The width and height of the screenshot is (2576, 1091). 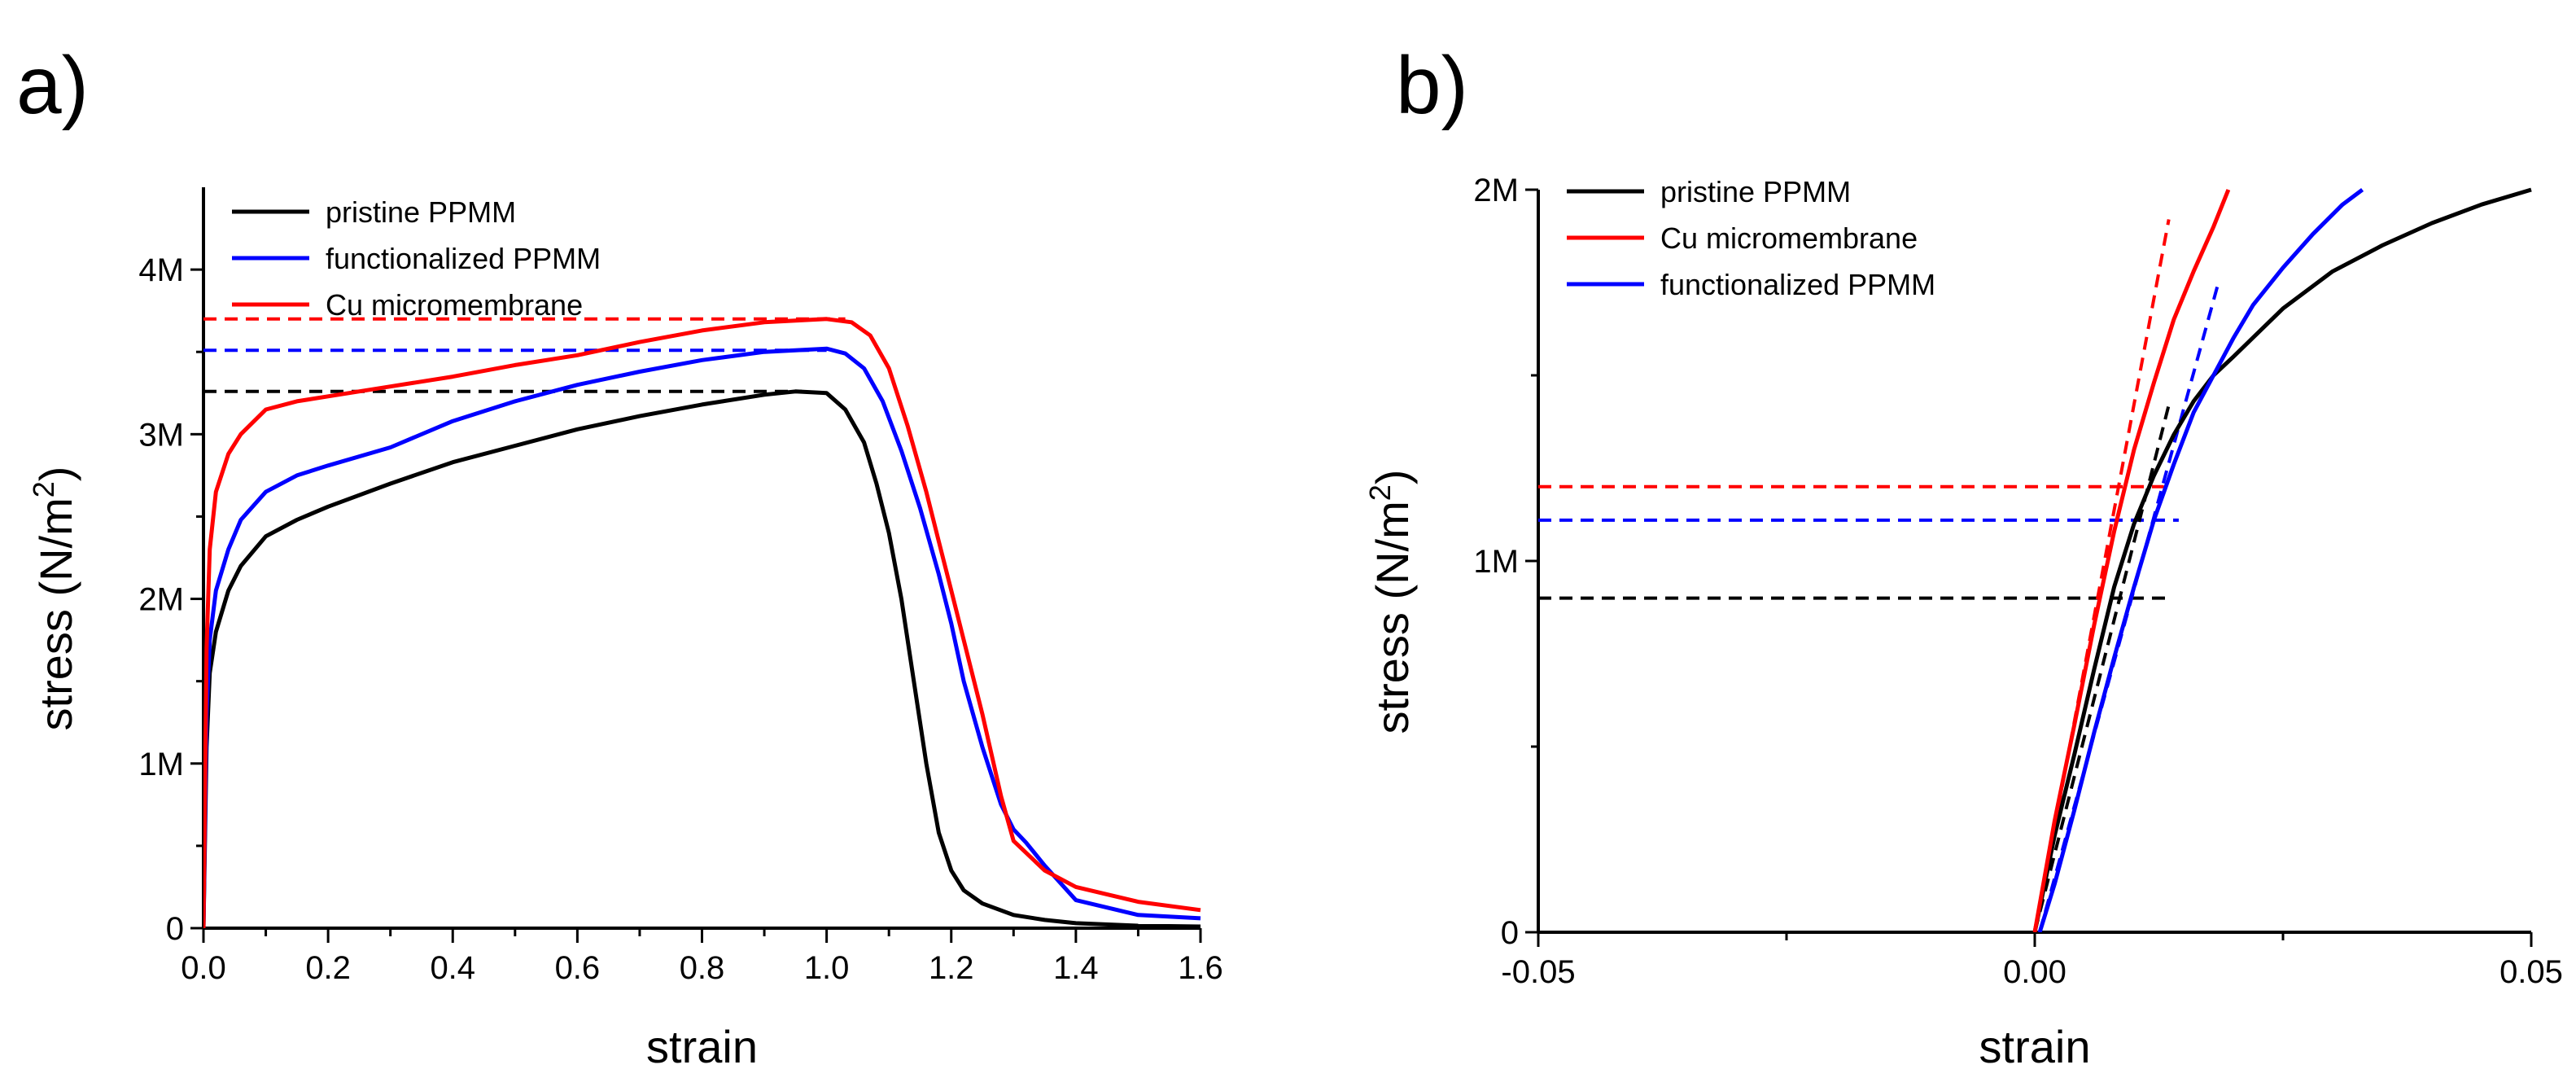 I want to click on y-tick-label: 4M, so click(x=161, y=270).